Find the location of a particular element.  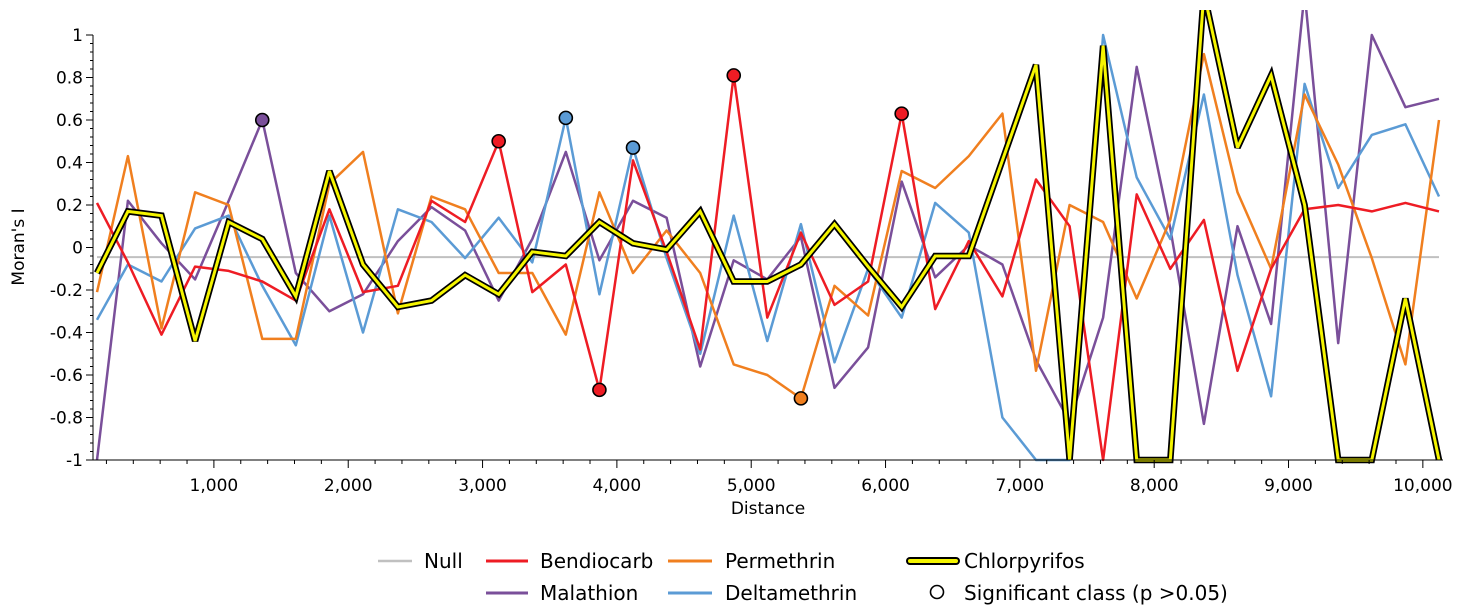

y-tick-label: -0.2 is located at coordinates (66, 291).